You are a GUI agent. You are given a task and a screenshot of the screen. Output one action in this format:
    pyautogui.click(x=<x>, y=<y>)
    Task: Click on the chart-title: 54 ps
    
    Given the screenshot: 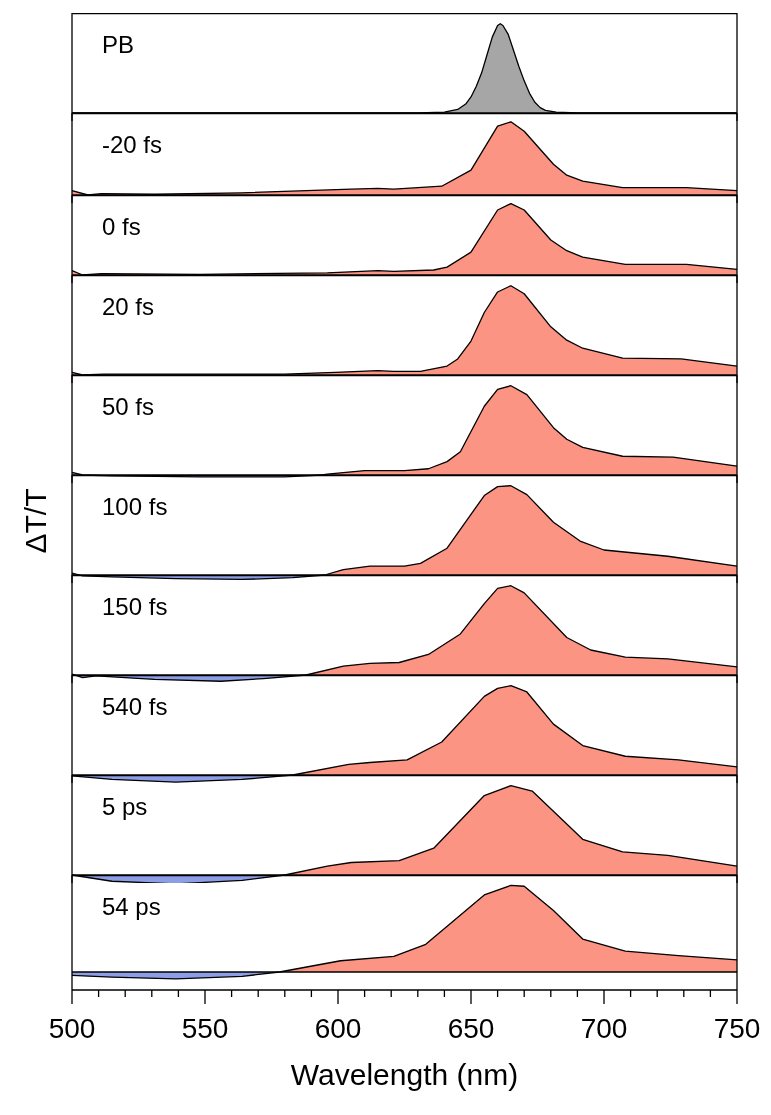 What is the action you would take?
    pyautogui.click(x=131, y=906)
    